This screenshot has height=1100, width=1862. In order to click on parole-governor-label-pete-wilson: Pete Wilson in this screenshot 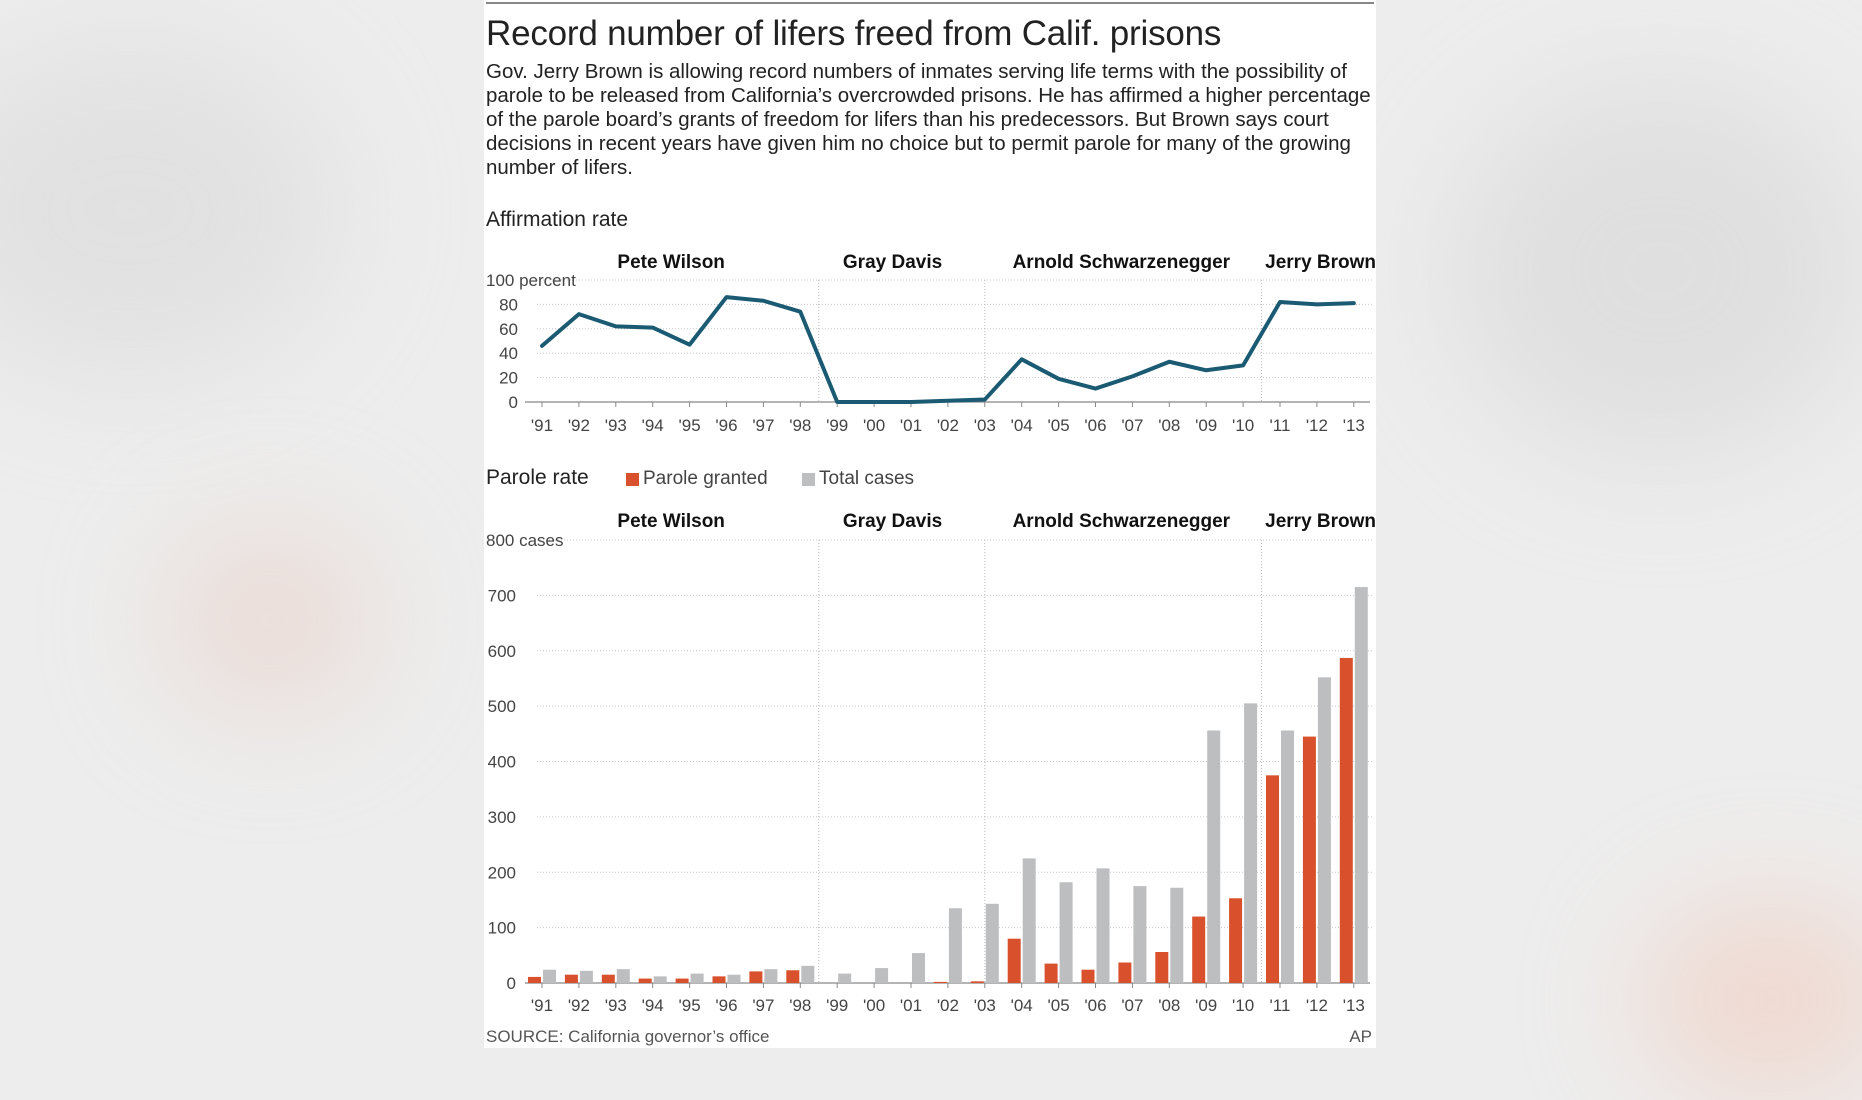, I will do `click(671, 521)`.